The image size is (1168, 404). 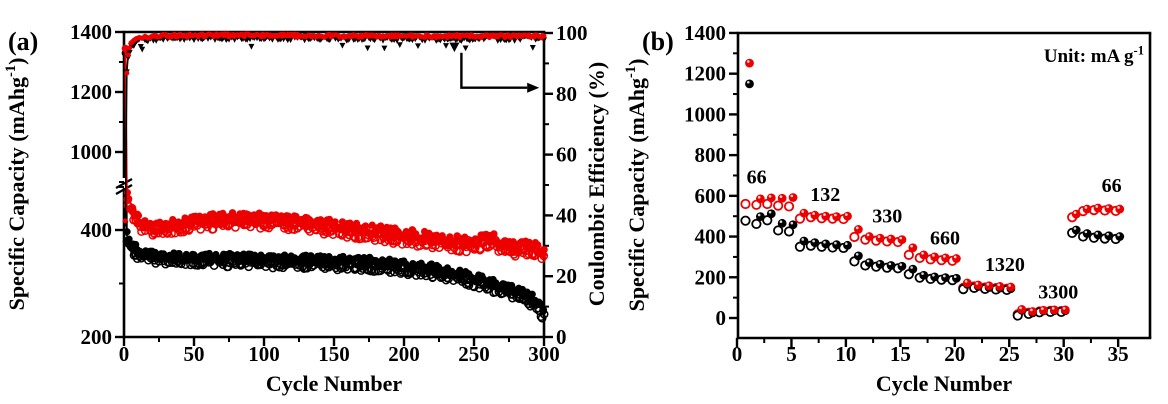 I want to click on x-tick-label: 5, so click(x=791, y=354).